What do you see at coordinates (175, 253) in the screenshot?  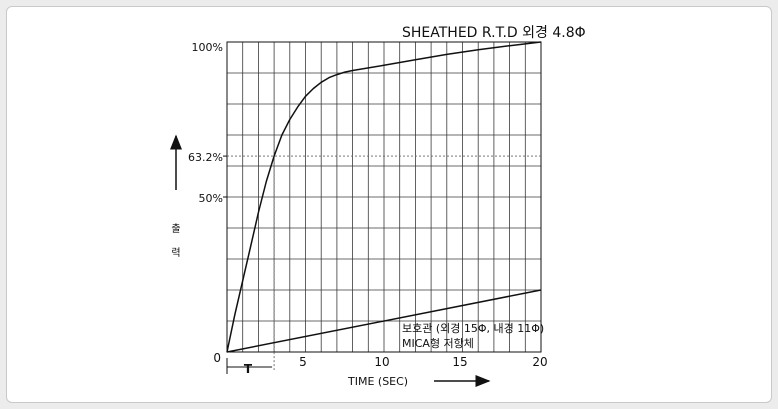 I see `y-axis-label-line2: 력` at bounding box center [175, 253].